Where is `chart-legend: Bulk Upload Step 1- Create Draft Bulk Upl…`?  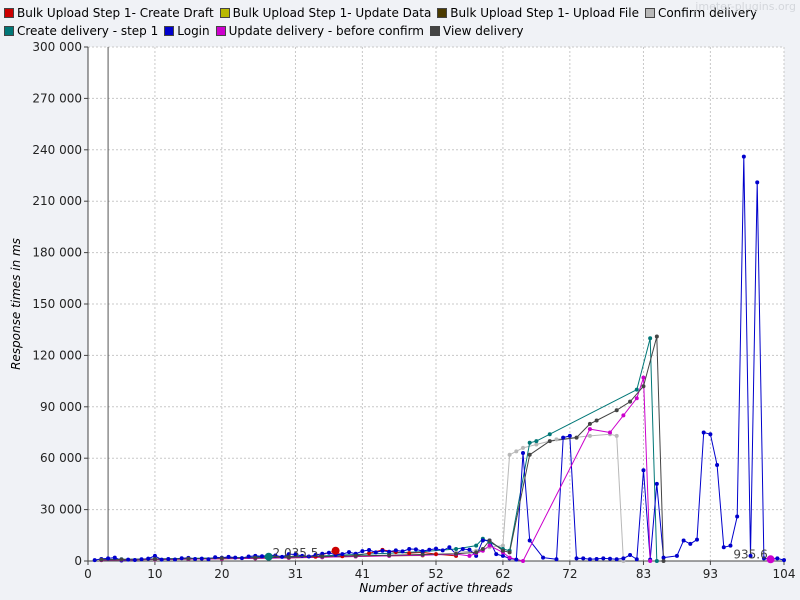
chart-legend: Bulk Upload Step 1- Create Draft Bulk Upl… is located at coordinates (400, 22).